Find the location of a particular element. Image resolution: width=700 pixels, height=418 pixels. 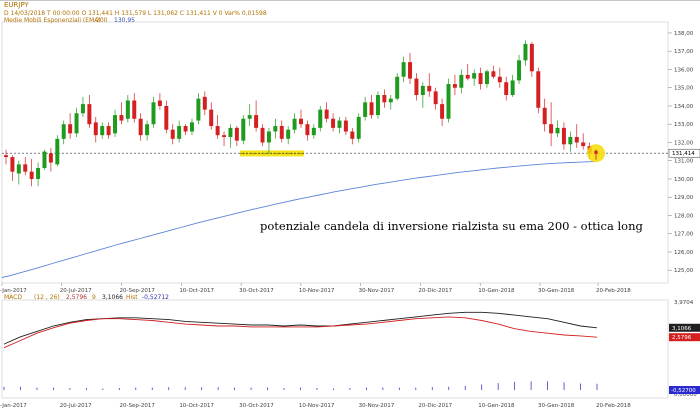

price-y-tick-label: 127,00 is located at coordinates (684, 235).